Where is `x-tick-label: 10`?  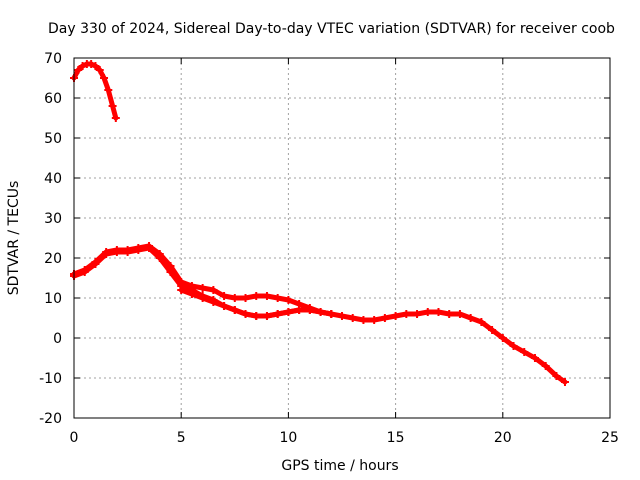 x-tick-label: 10 is located at coordinates (288, 438).